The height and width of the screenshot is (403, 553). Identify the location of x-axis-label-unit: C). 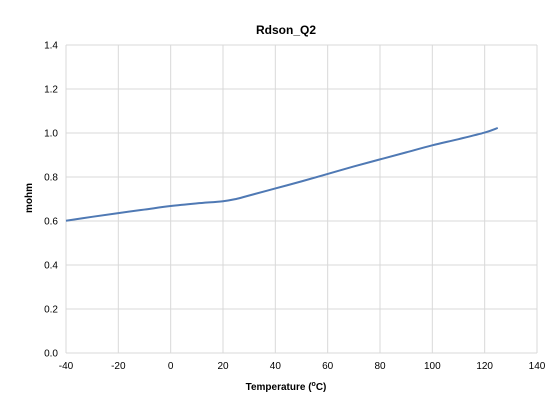
(321, 387).